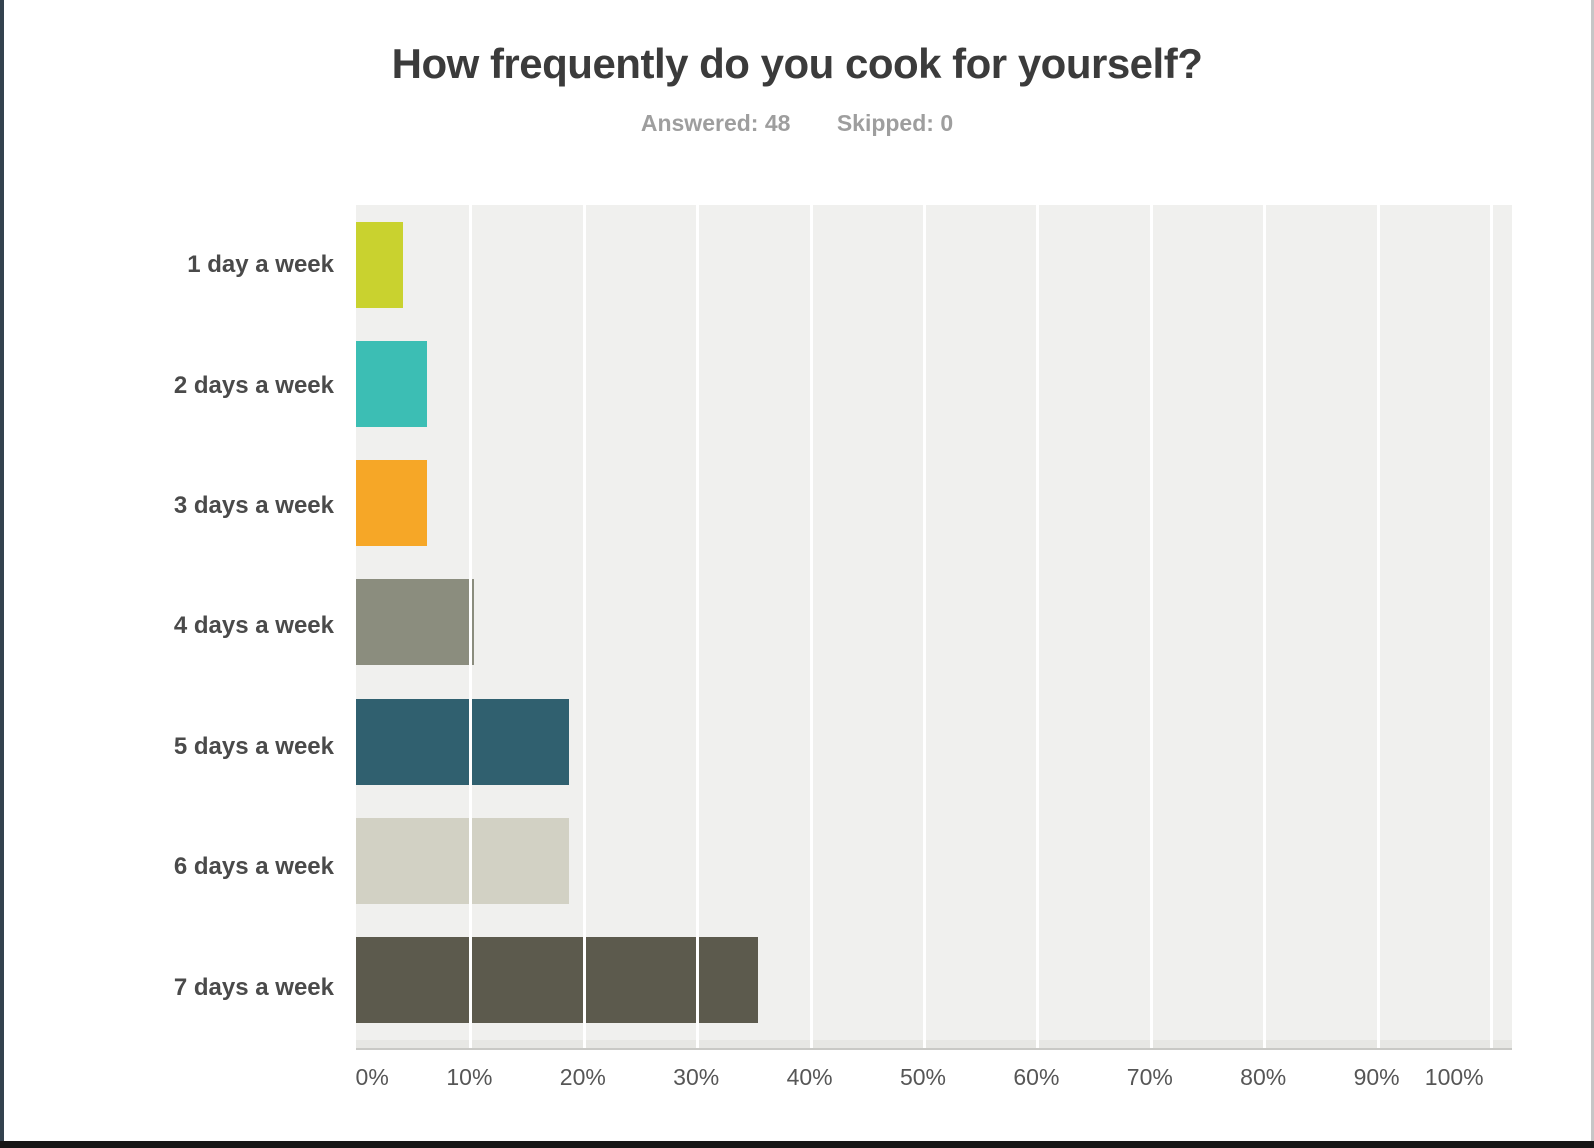 The width and height of the screenshot is (1594, 1148). What do you see at coordinates (696, 1077) in the screenshot?
I see `x-tick-label: 30%` at bounding box center [696, 1077].